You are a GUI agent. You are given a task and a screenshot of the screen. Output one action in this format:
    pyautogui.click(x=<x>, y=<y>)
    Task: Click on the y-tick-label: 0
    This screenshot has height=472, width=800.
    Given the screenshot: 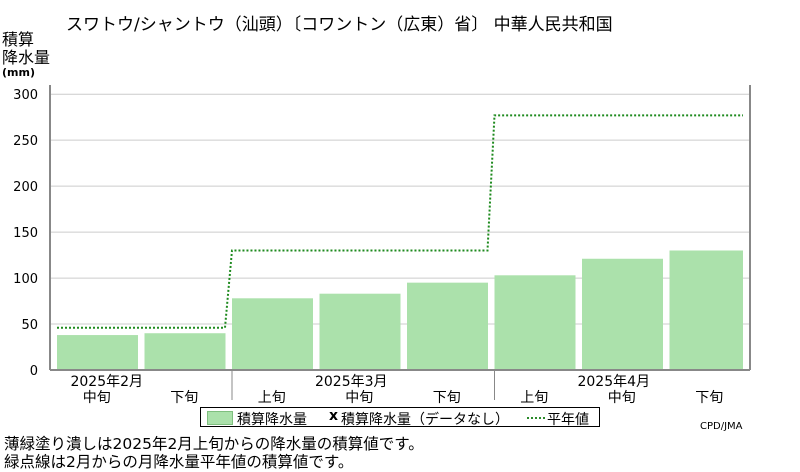 What is the action you would take?
    pyautogui.click(x=34, y=371)
    